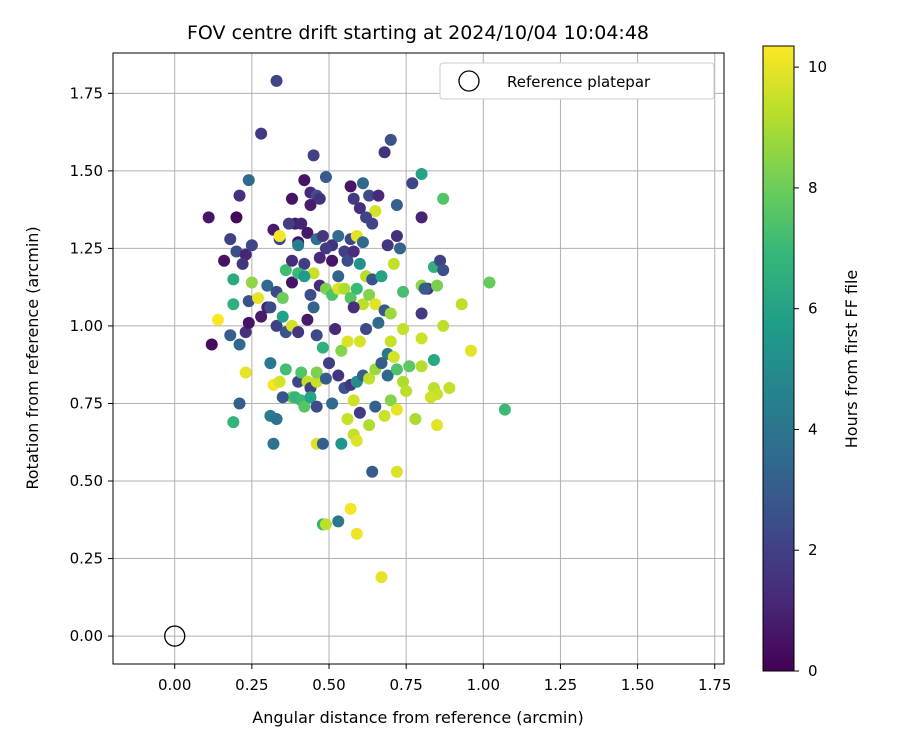 The width and height of the screenshot is (900, 750). What do you see at coordinates (86, 248) in the screenshot?
I see `y-tick-label: 1.25` at bounding box center [86, 248].